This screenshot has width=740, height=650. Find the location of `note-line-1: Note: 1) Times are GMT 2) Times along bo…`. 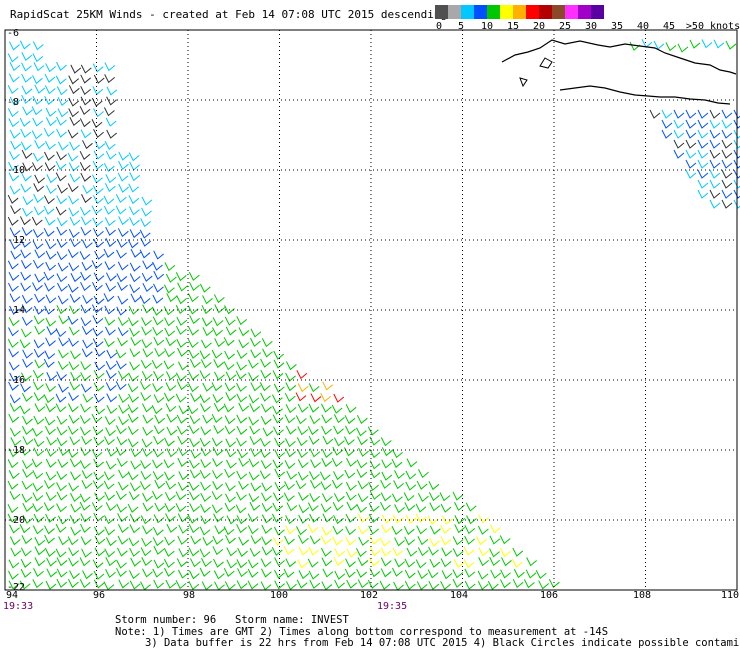

note-line-1: Note: 1) Times are GMT 2) Times along bo… is located at coordinates (362, 632).